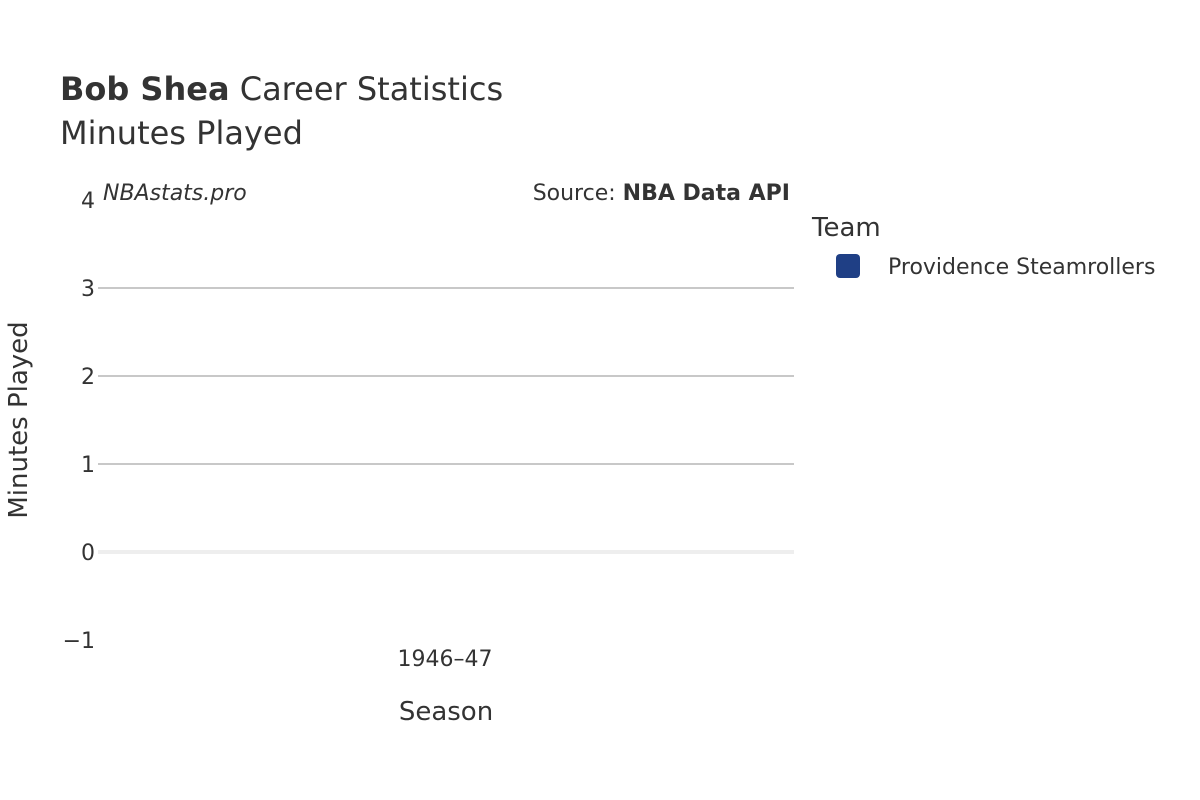  I want to click on source-note: Source: NBA Data API, so click(661, 193).